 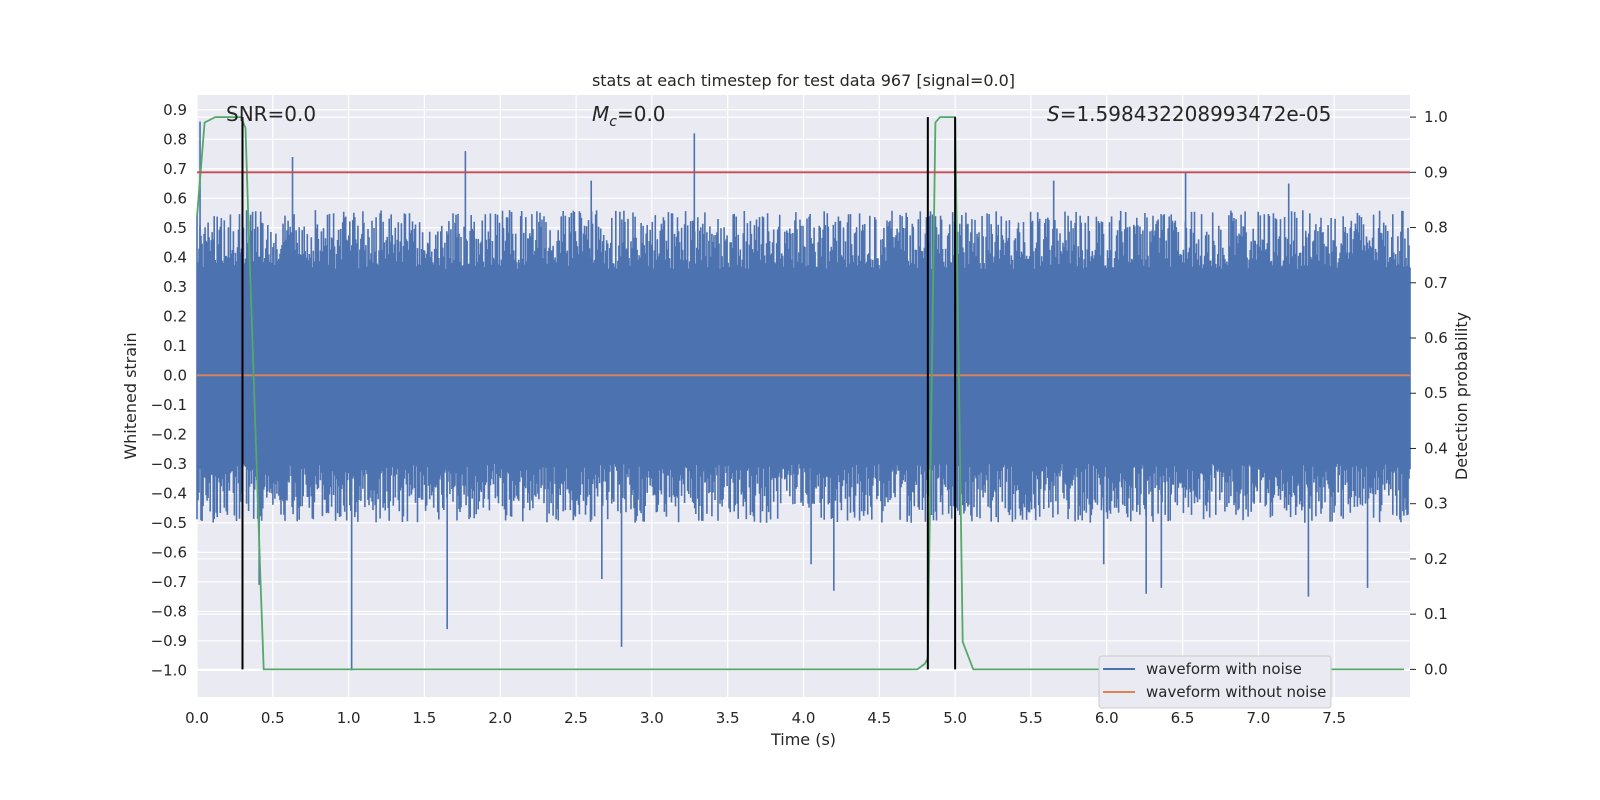 I want to click on y2-tick-label: 0.3, so click(x=1436, y=504).